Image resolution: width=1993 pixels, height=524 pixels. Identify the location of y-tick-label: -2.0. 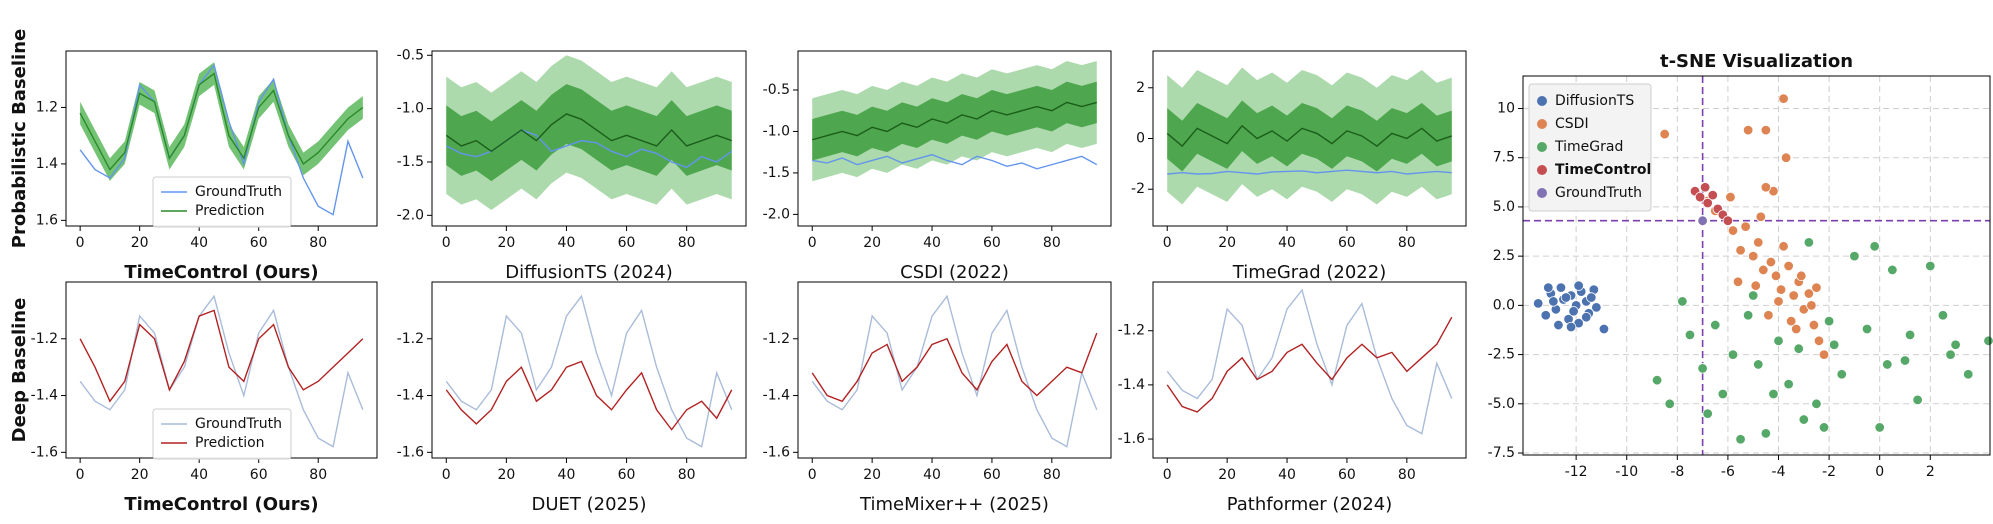
(410, 215).